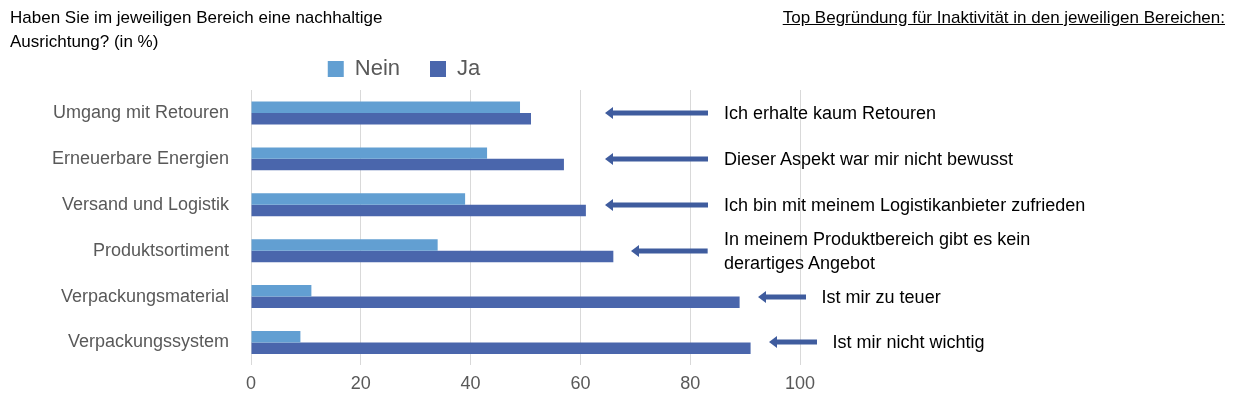  Describe the element at coordinates (908, 343) in the screenshot. I see `text: Ist mir nicht wichtig` at that location.